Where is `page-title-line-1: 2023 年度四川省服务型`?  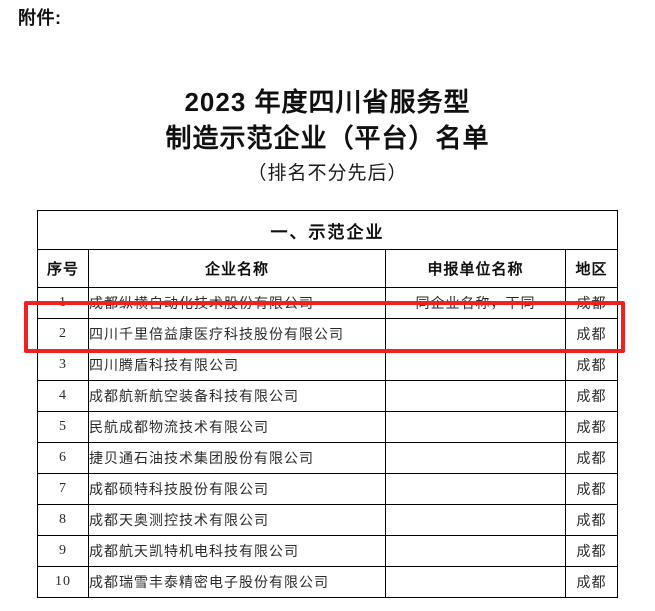
page-title-line-1: 2023 年度四川省服务型 is located at coordinates (327, 102).